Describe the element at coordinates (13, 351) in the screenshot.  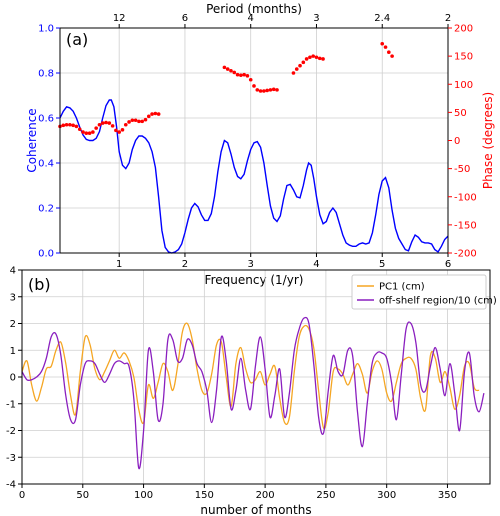
I see `y-tick-label: 1` at that location.